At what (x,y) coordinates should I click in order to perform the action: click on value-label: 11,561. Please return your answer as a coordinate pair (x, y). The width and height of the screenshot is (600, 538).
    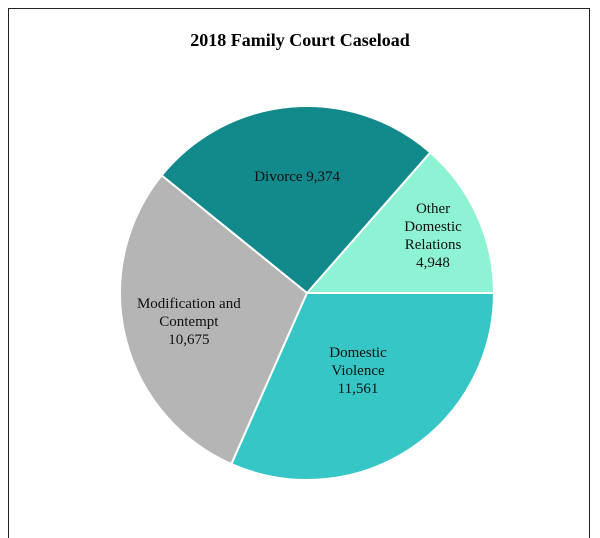
    Looking at the image, I should click on (358, 389).